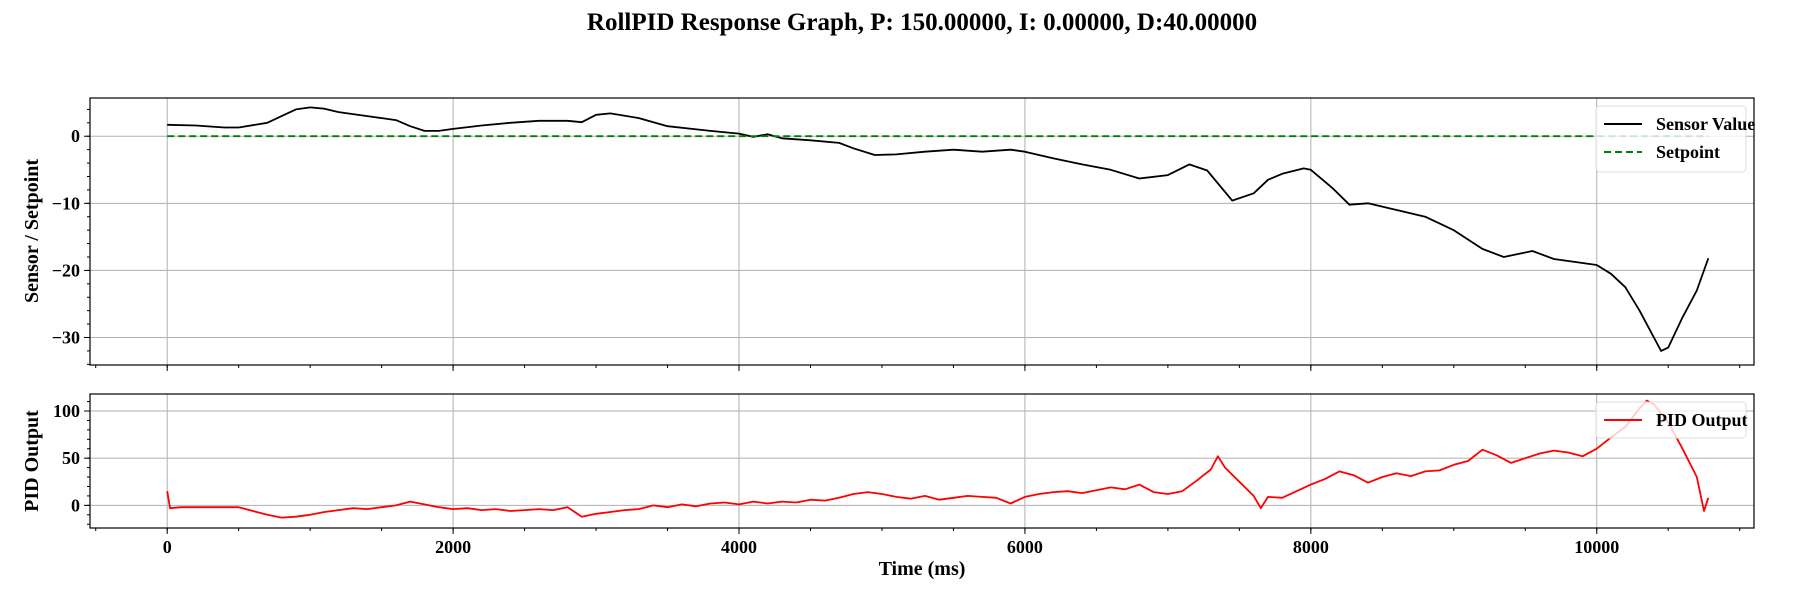  I want to click on y-tick-label: 50, so click(71, 458).